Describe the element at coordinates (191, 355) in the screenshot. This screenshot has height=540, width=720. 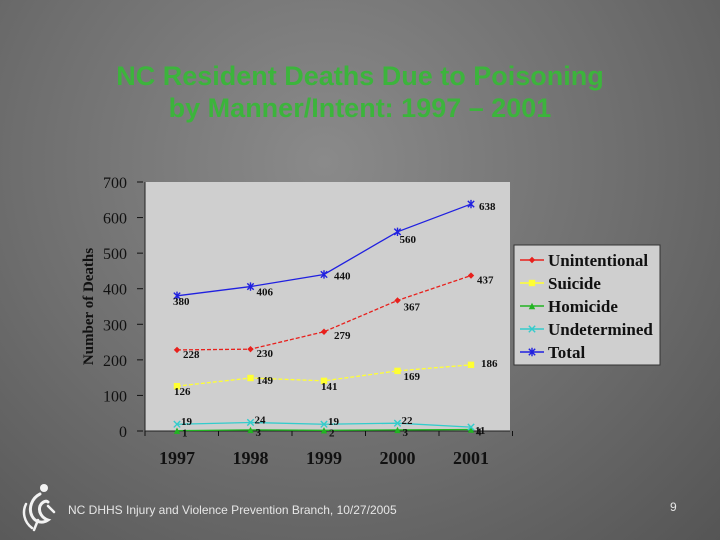
I see `data-label-unintentional: 228` at that location.